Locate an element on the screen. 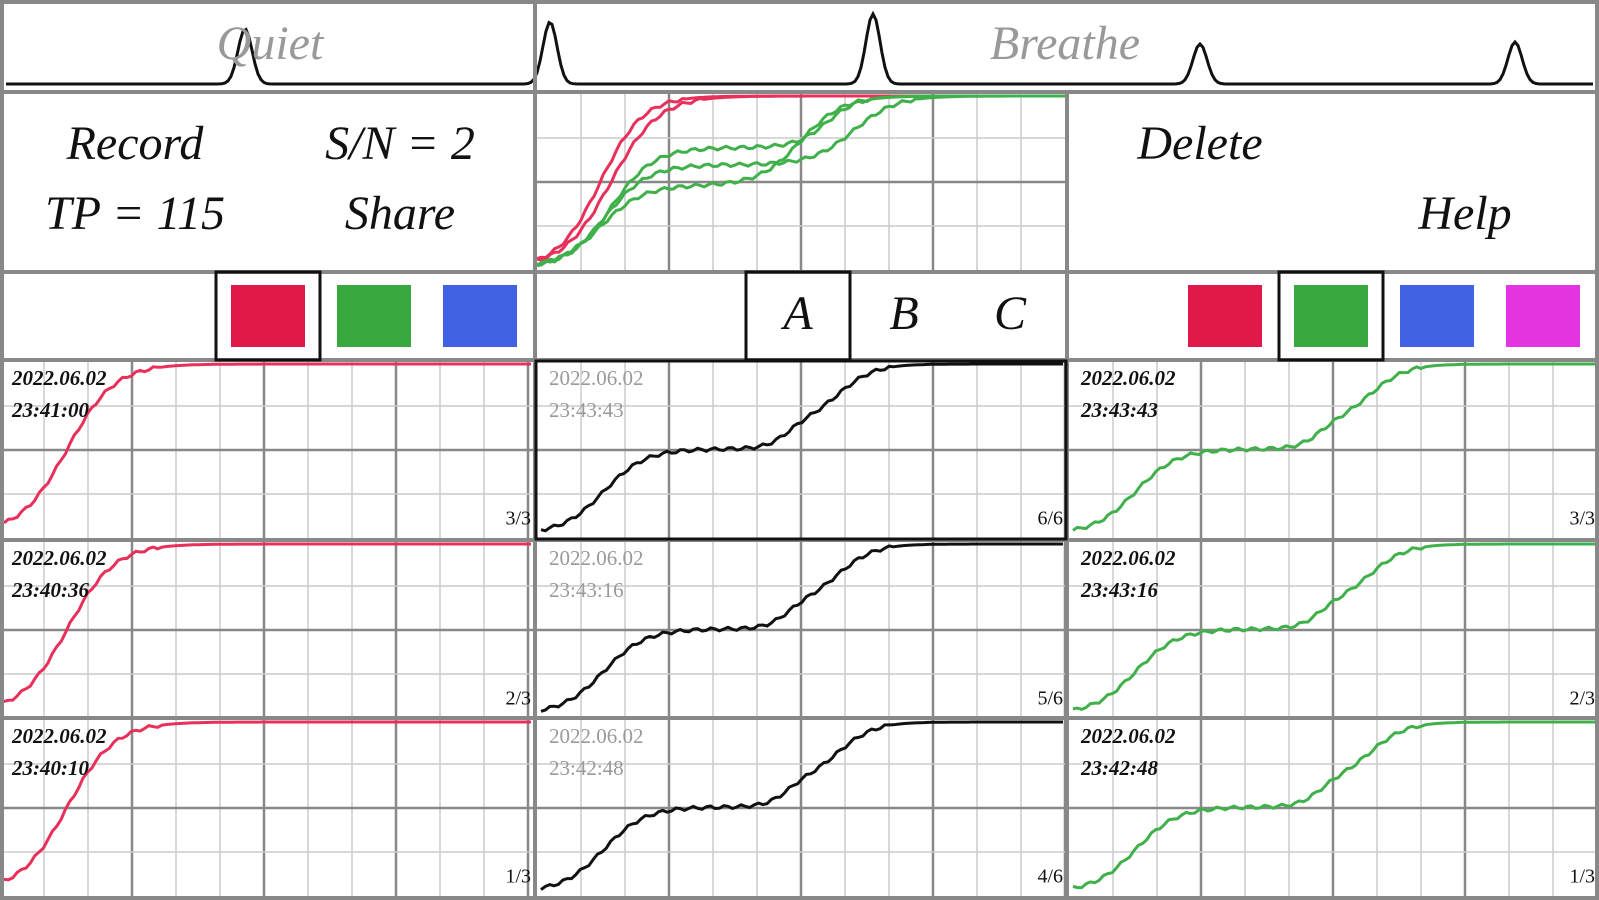 Image resolution: width=1599 pixels, height=900 pixels. recording-panel: 2022.06.02 23:40:10 1/3 is located at coordinates (267, 804).